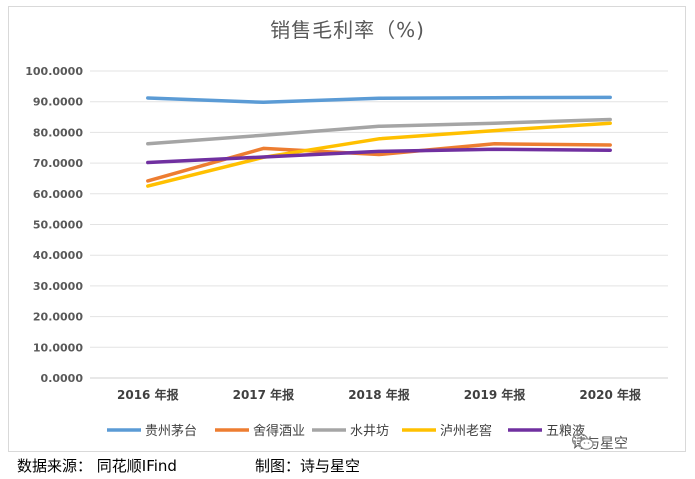 This screenshot has width=695, height=479. I want to click on y-tick-label: 0.0000, so click(62, 378).